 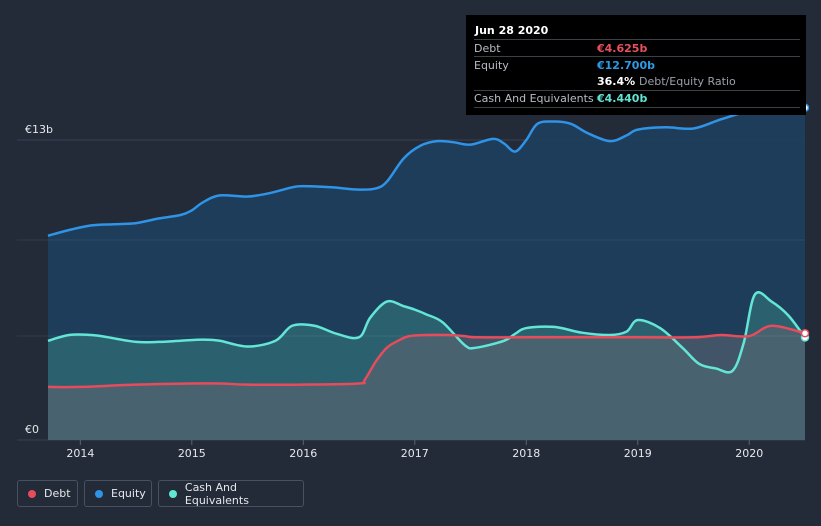 I want to click on y-tick-label-bottom: €0, so click(x=32, y=429).